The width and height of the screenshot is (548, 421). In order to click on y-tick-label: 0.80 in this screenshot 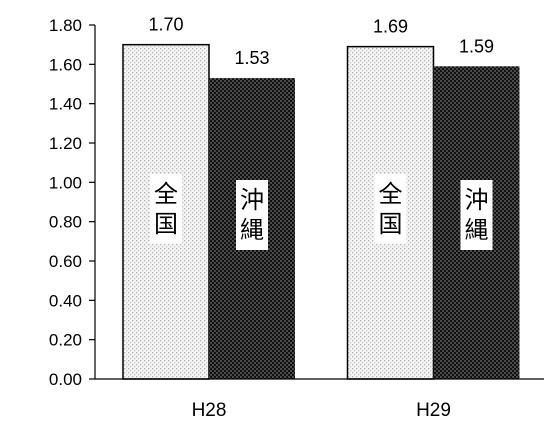, I will do `click(65, 222)`.